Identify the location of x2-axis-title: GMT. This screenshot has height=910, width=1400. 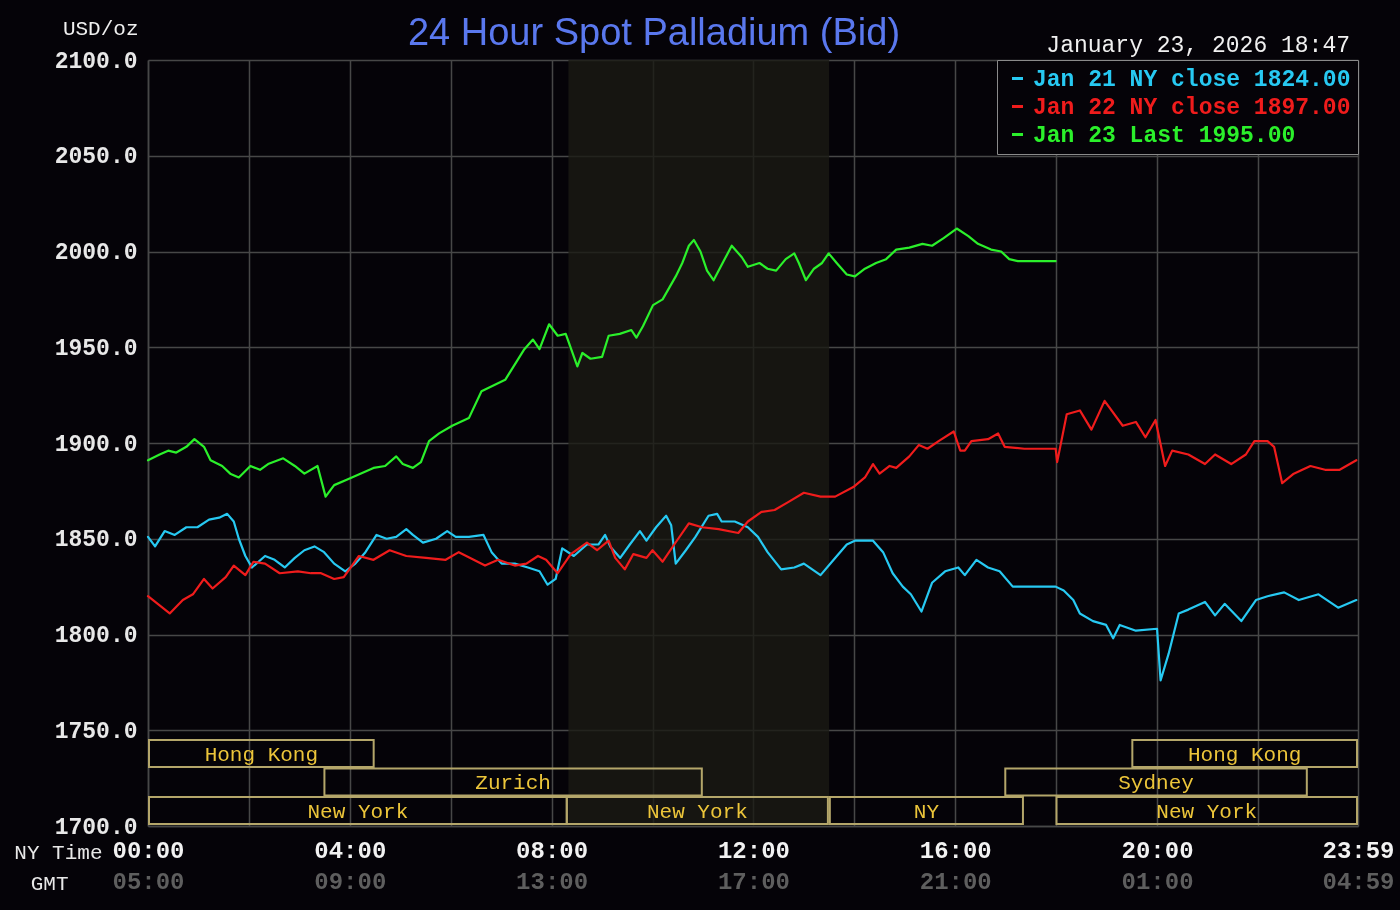
(49, 884).